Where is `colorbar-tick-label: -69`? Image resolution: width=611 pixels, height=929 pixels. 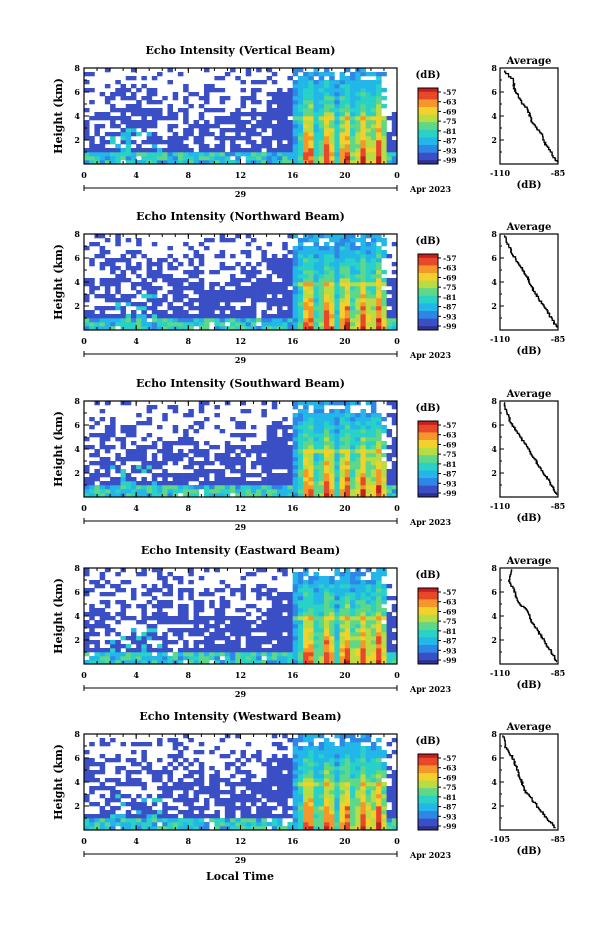 colorbar-tick-label: -69 is located at coordinates (450, 277).